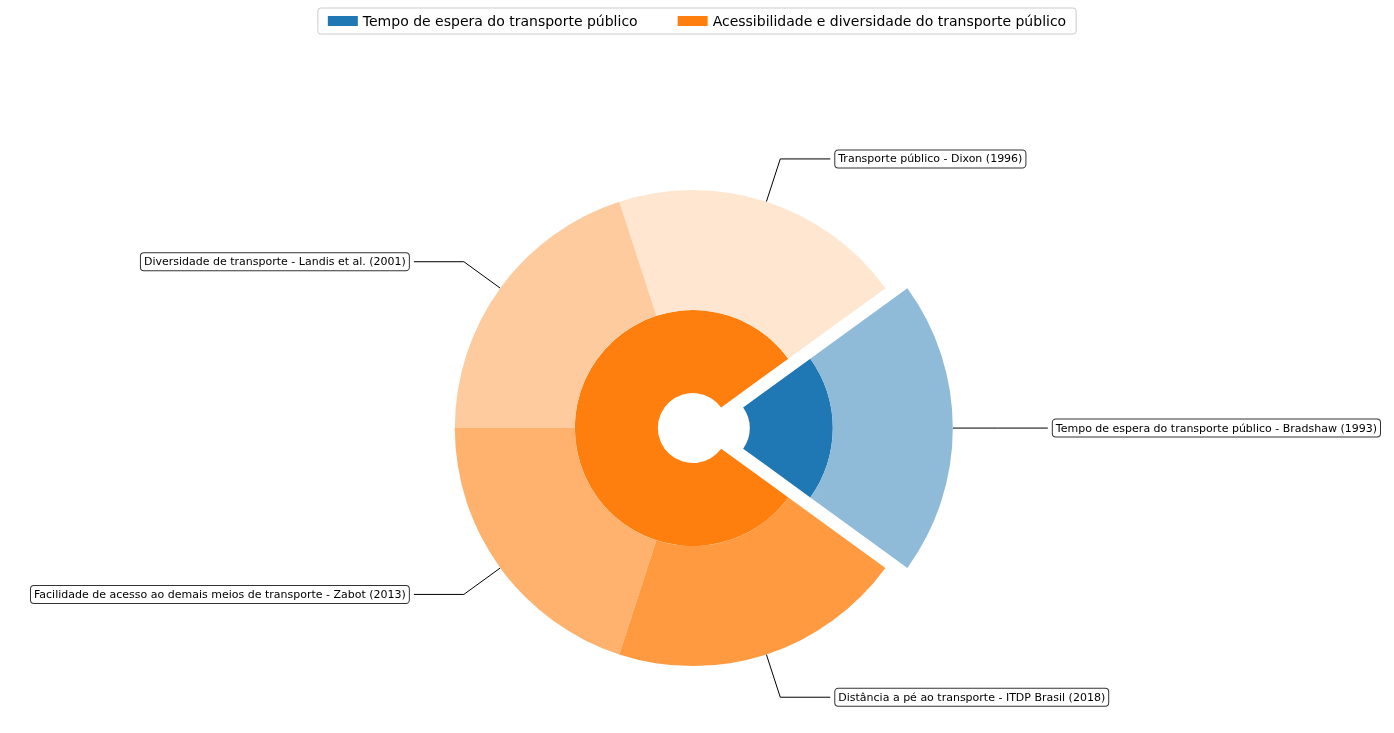 This screenshot has width=1394, height=733. I want to click on slice-label: Tempo de espera do transporte público - Bradshaw (1993), so click(1216, 428).